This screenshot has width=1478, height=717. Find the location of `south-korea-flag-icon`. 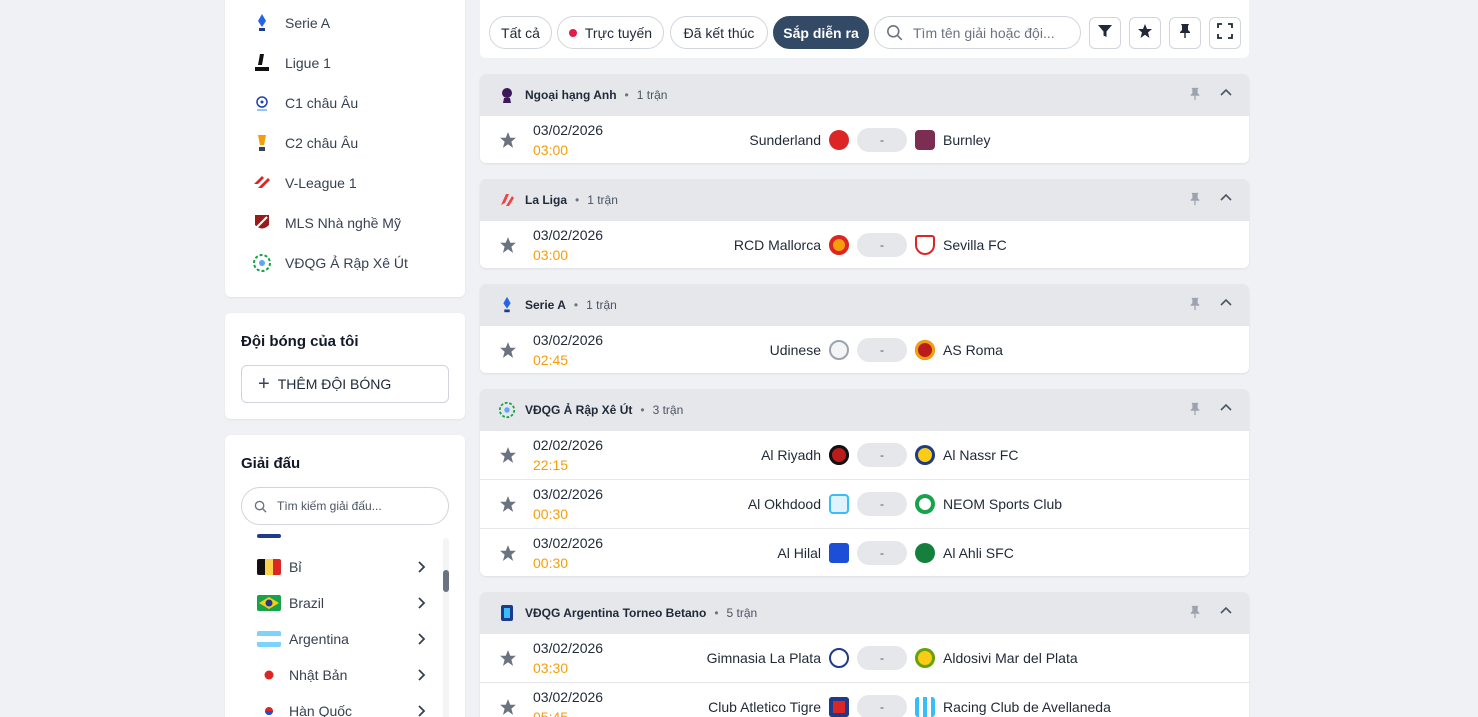

south-korea-flag-icon is located at coordinates (269, 710).